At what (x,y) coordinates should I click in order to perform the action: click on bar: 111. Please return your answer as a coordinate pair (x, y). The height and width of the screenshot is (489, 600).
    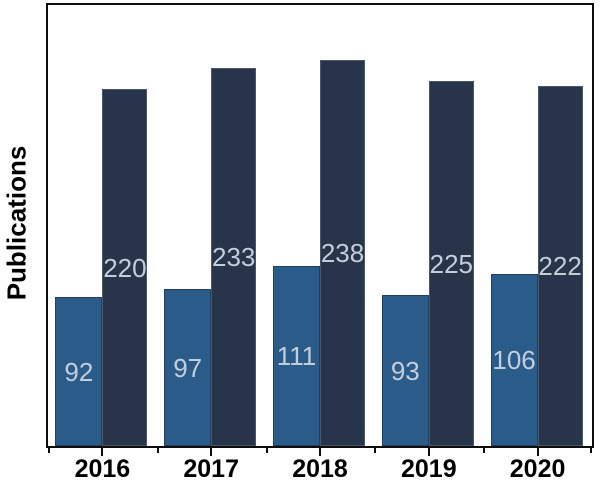
    Looking at the image, I should click on (296, 356).